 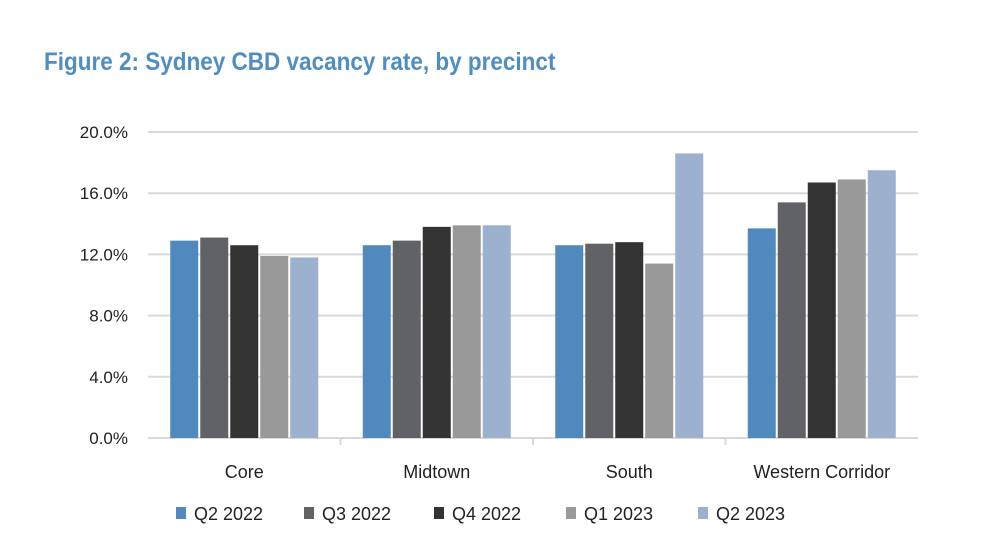 What do you see at coordinates (108, 438) in the screenshot?
I see `y-tick-label: 0.0%` at bounding box center [108, 438].